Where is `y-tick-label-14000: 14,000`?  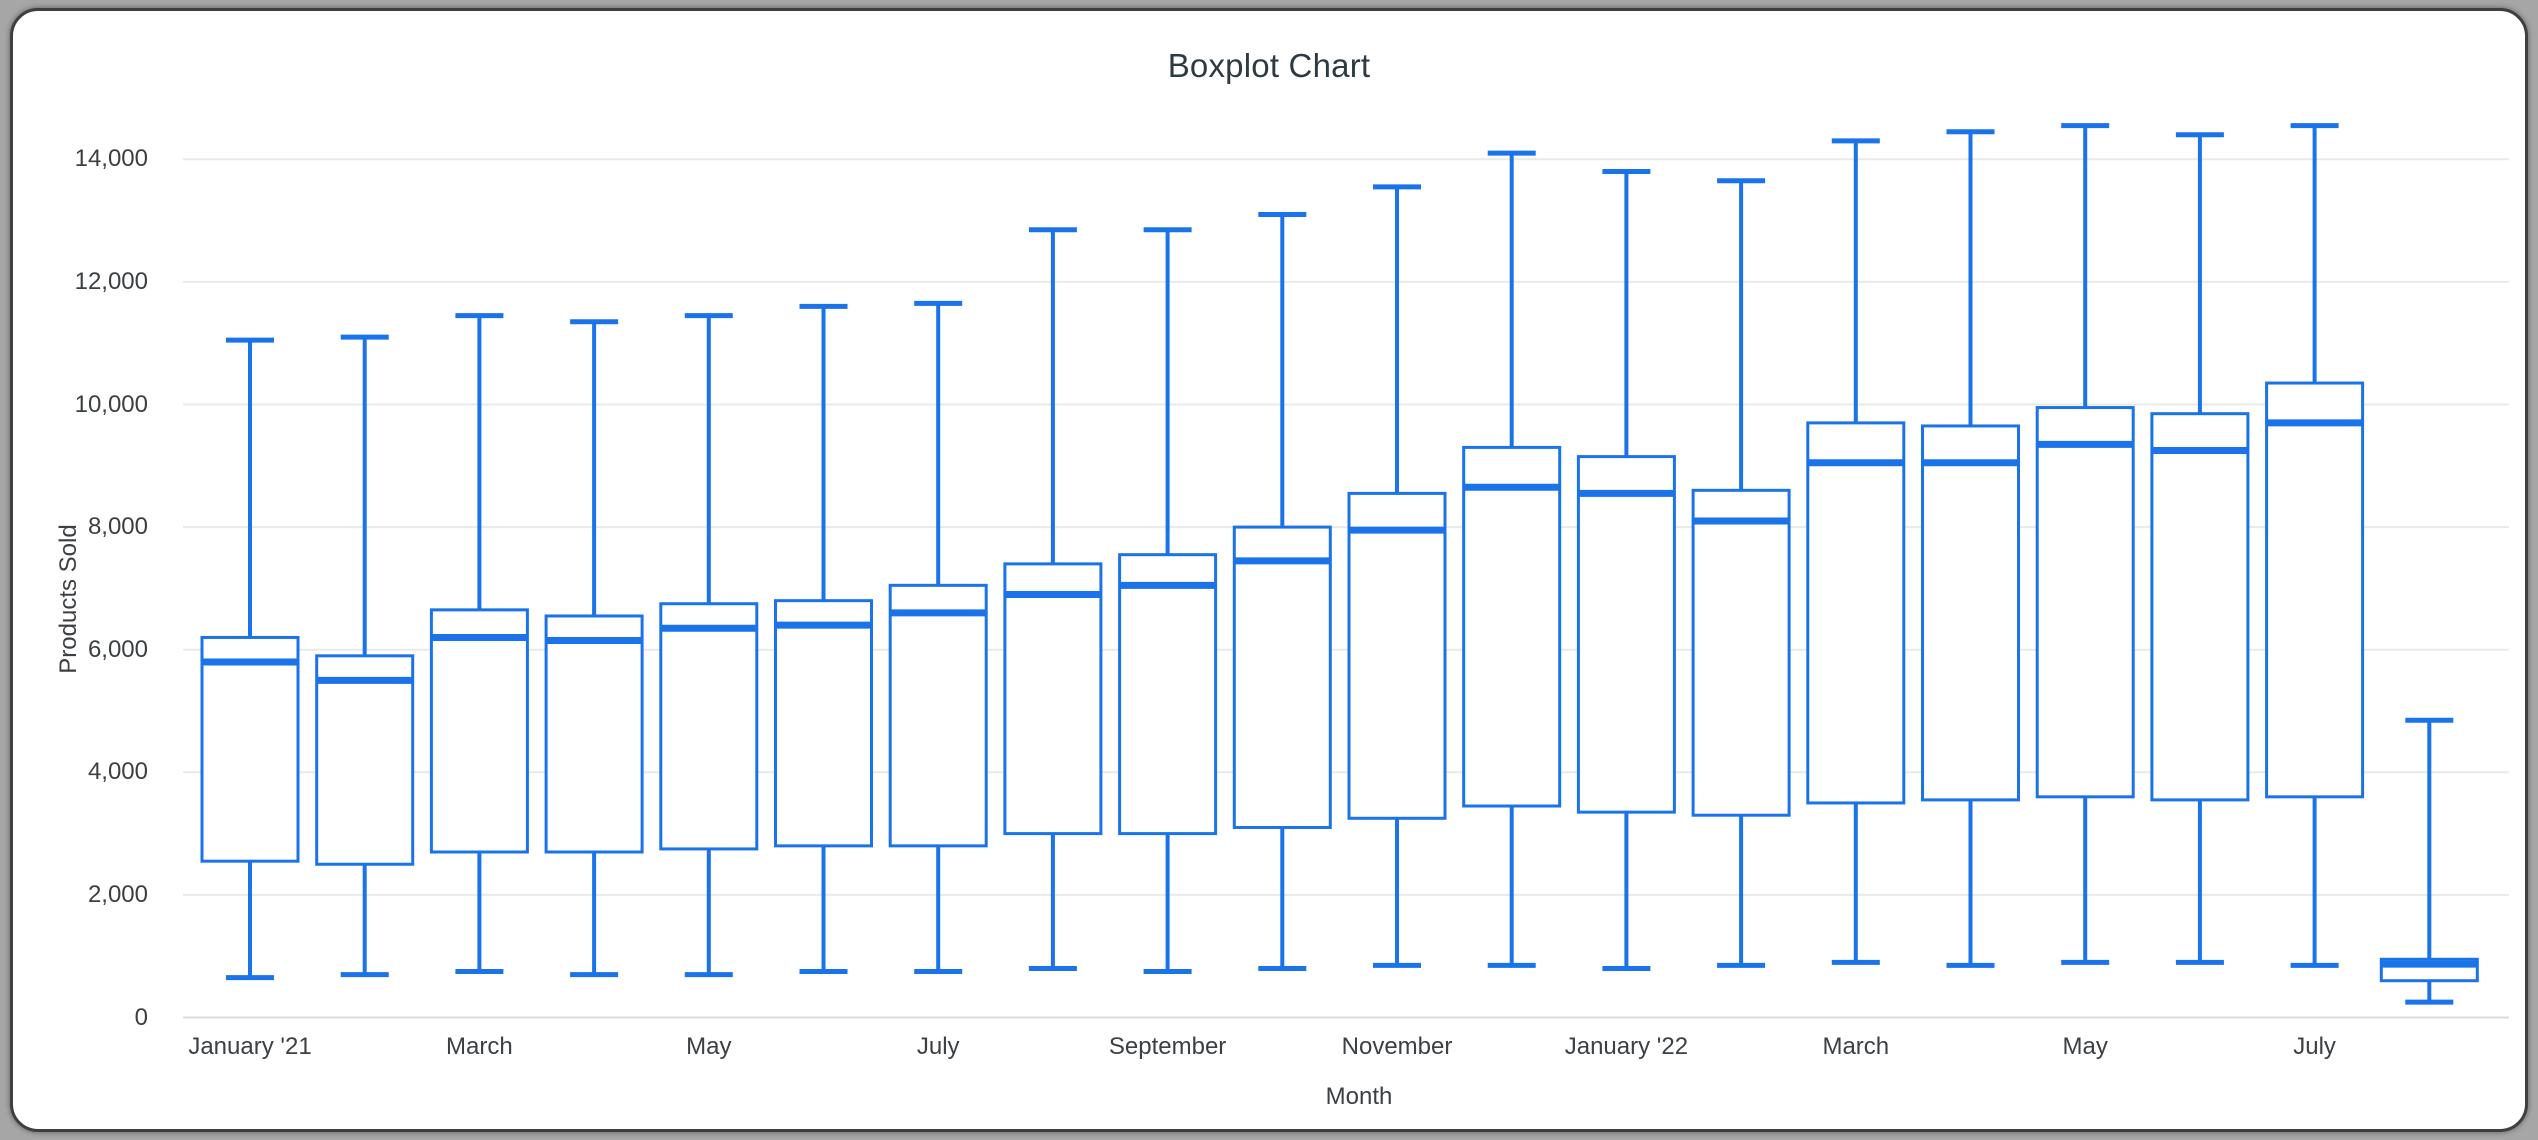
y-tick-label-14000: 14,000 is located at coordinates (111, 159).